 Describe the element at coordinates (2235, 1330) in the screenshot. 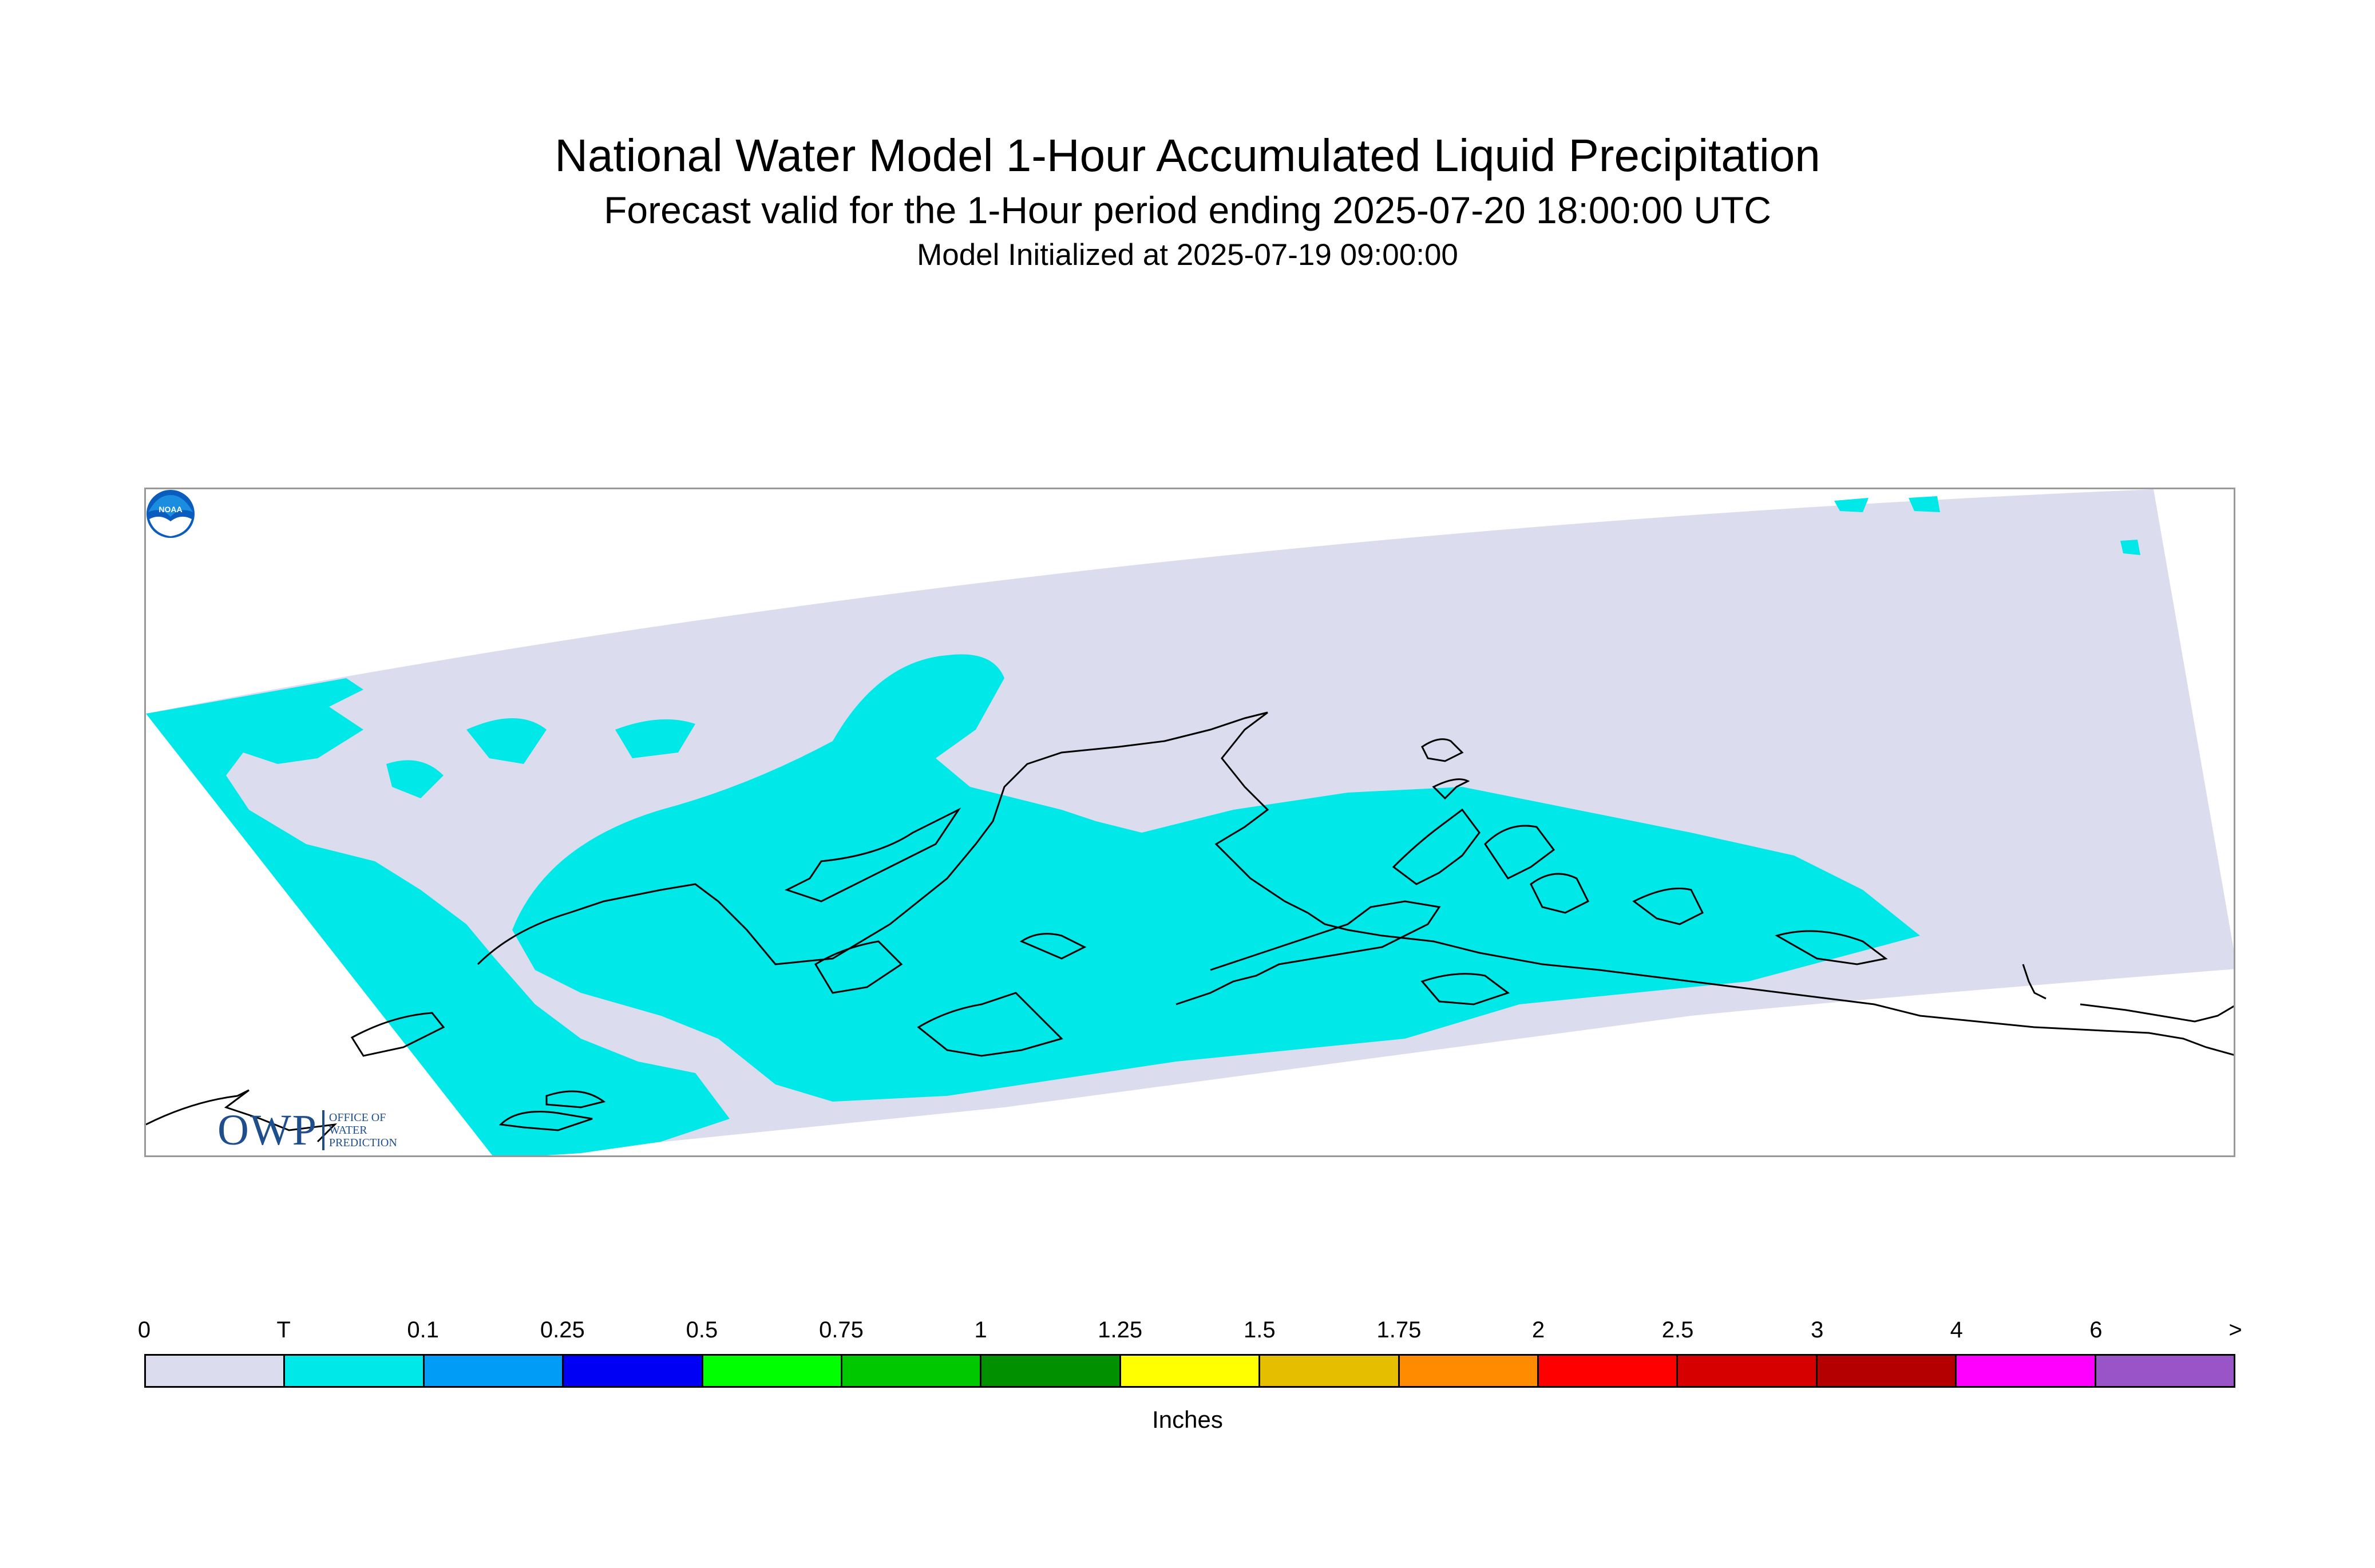

I see `colorbar-tick-label: >` at that location.